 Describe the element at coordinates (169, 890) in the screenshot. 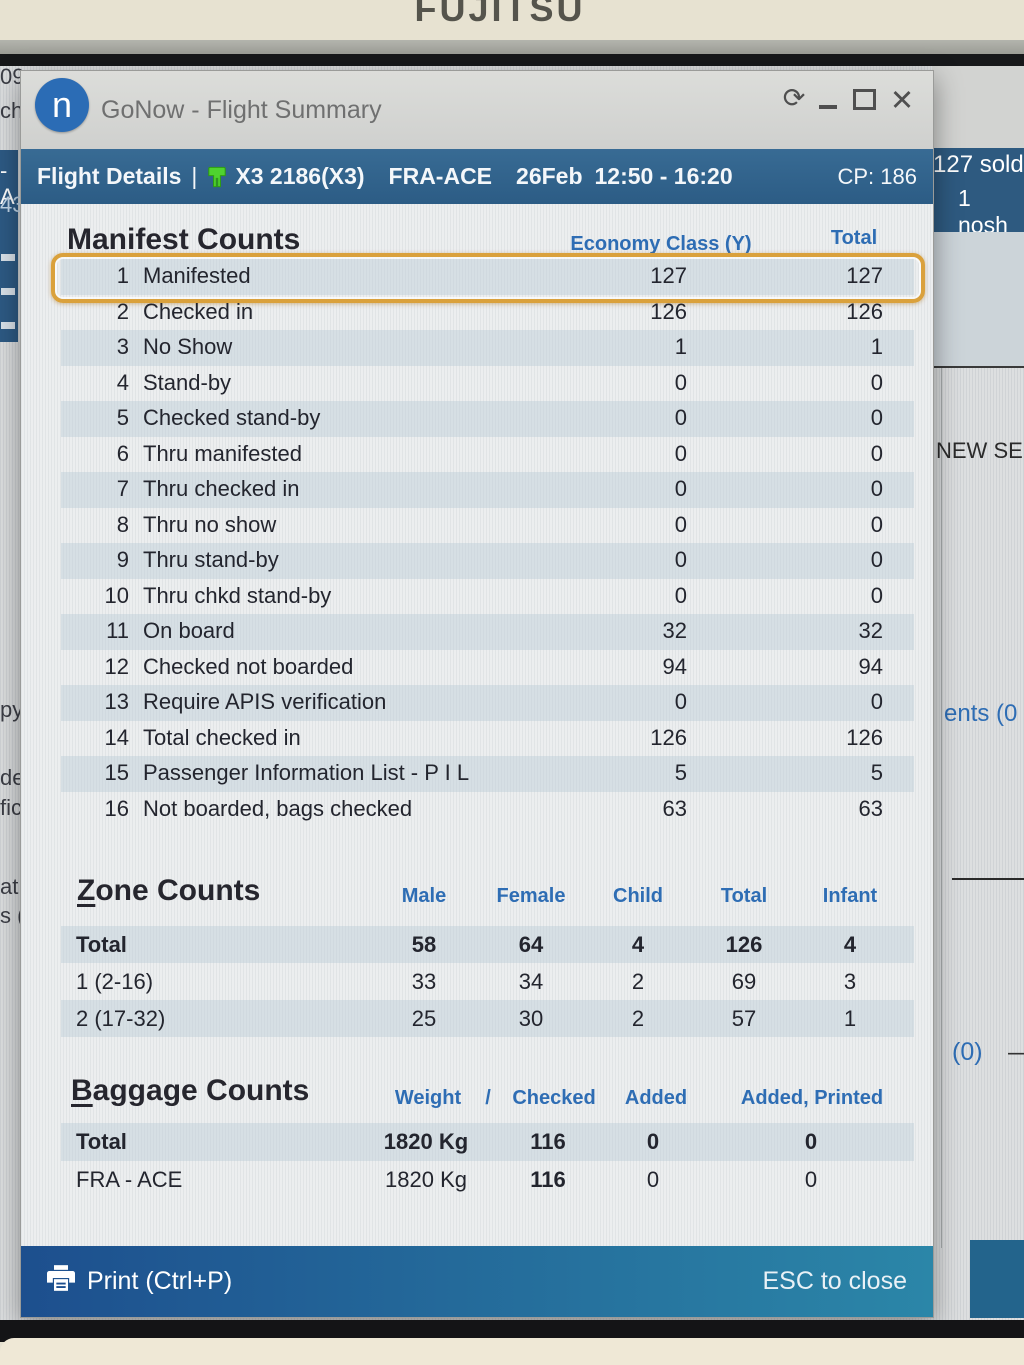

I see `zone-counts-title: Zone Counts` at that location.